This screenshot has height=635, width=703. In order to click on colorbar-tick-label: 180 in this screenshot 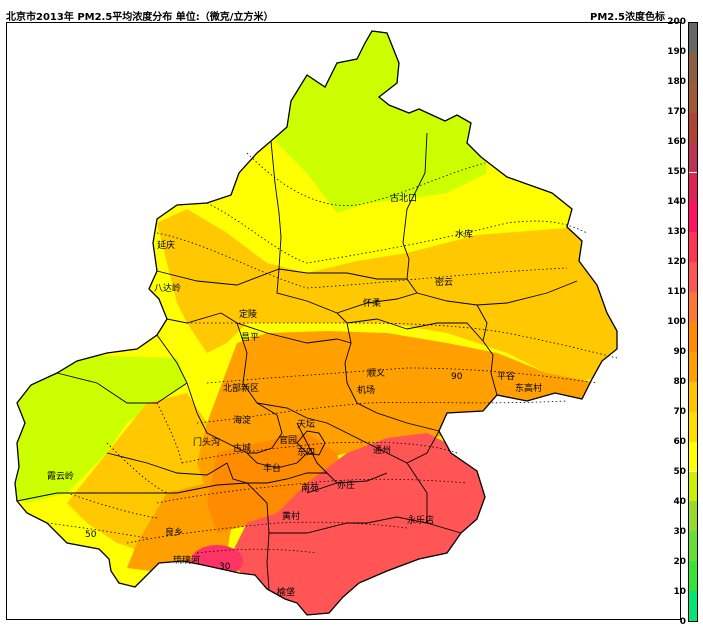, I will do `click(676, 82)`.